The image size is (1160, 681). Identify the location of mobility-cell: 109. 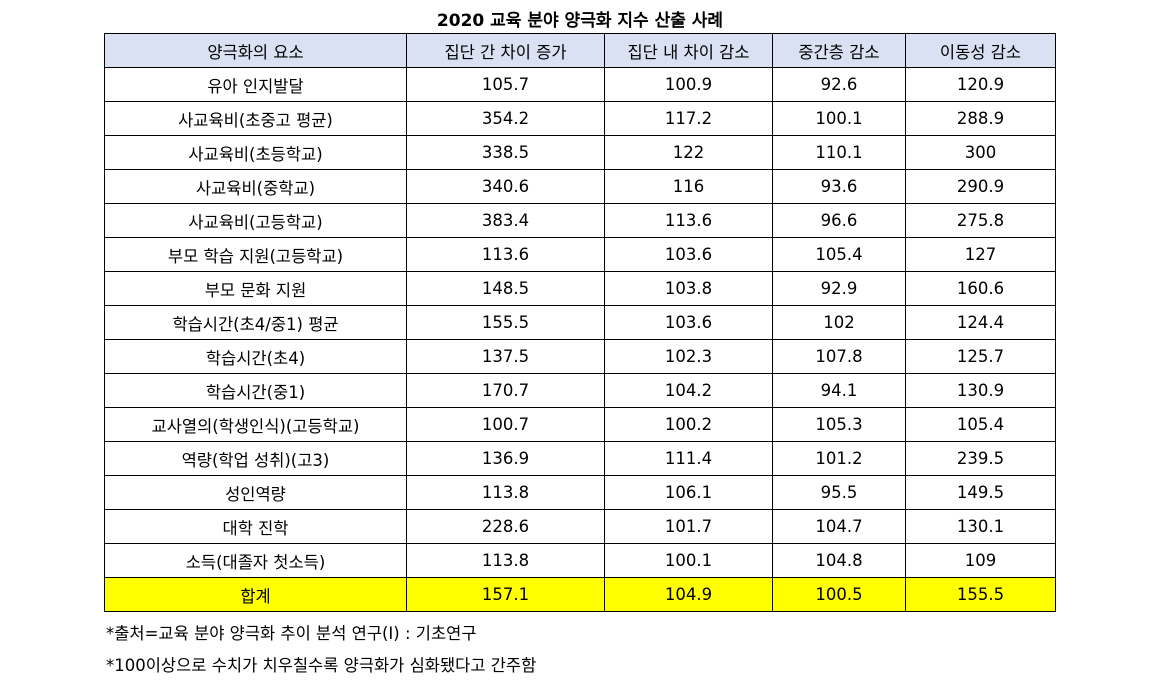
(980, 560).